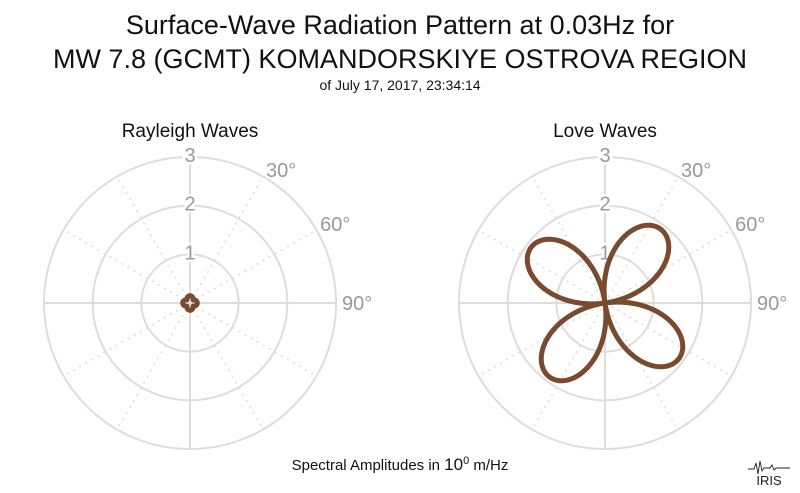  I want to click on radial-tick-label: 1, so click(189, 253).